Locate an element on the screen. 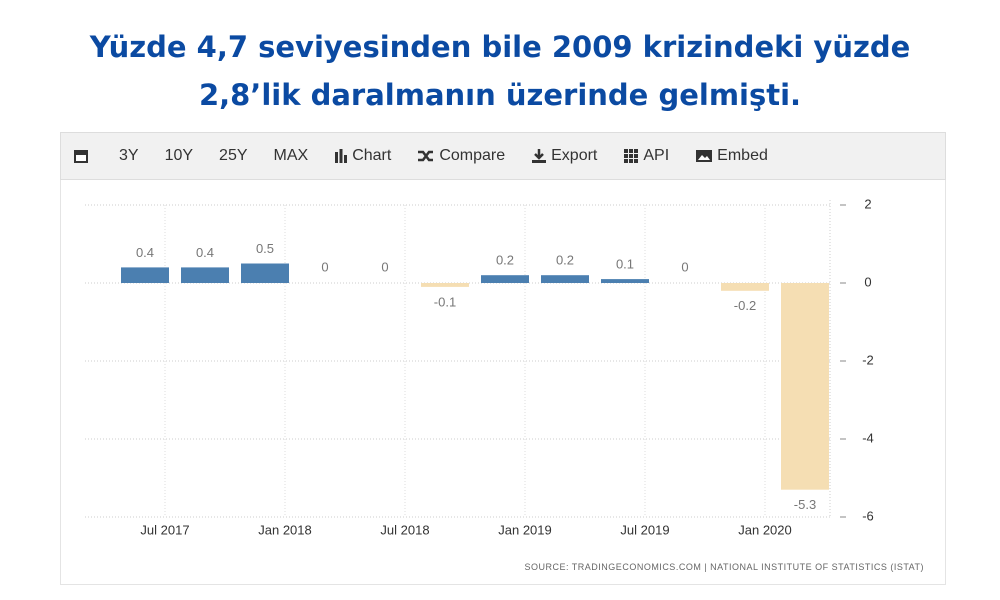 The image size is (1000, 600). label: Chart is located at coordinates (372, 155).